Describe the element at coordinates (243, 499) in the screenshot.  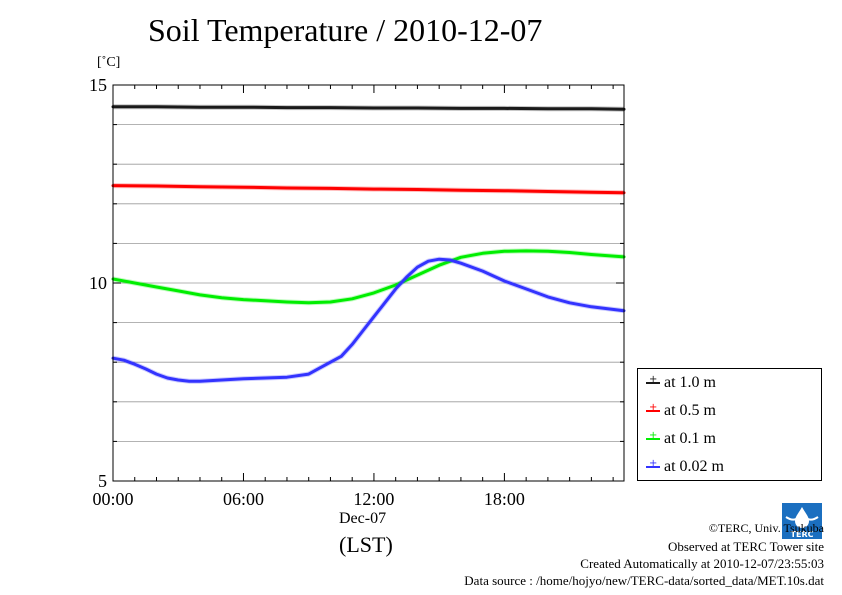
I see `x-tick-label: 06:00` at that location.